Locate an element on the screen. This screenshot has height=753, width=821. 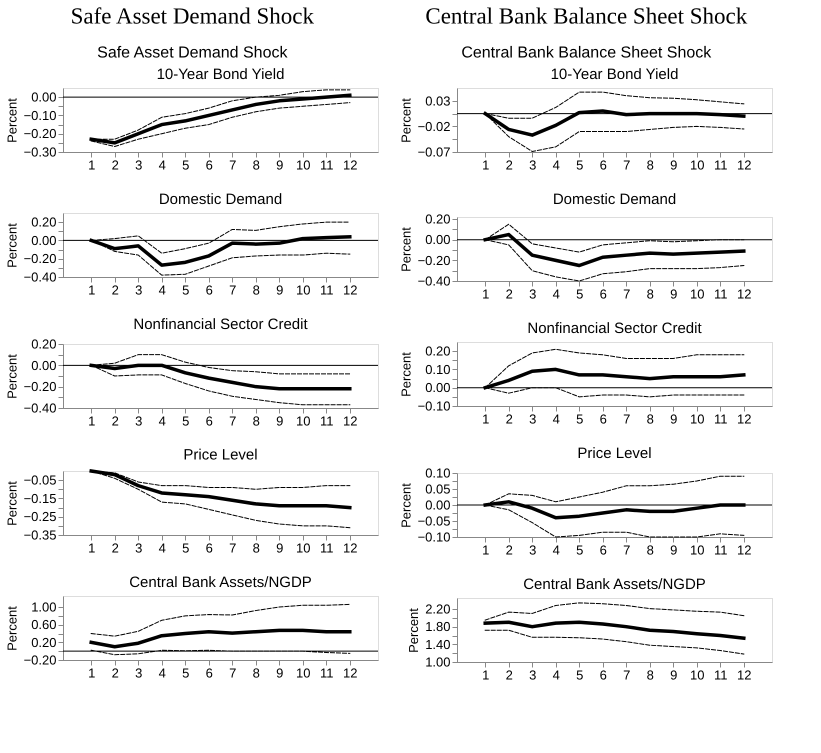
y-tick-label: 1.00 is located at coordinates (43, 607).